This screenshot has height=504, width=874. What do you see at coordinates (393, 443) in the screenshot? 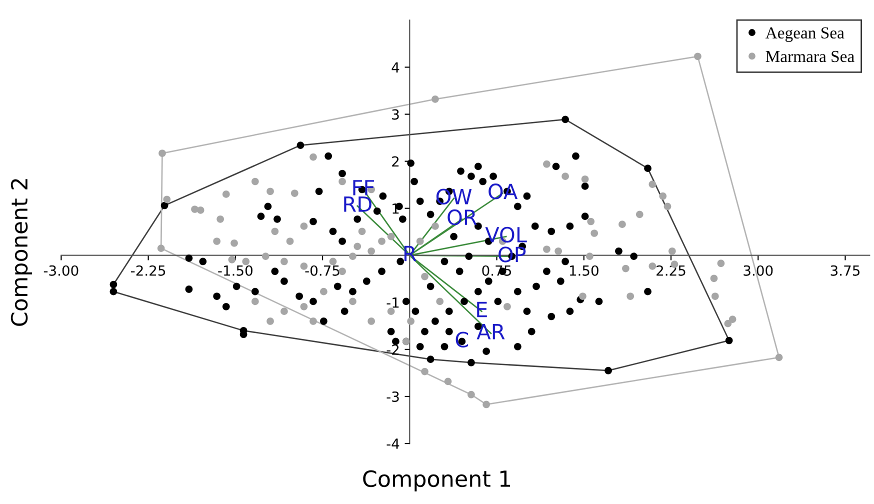
I see `y-tick-label: -4` at bounding box center [393, 443].